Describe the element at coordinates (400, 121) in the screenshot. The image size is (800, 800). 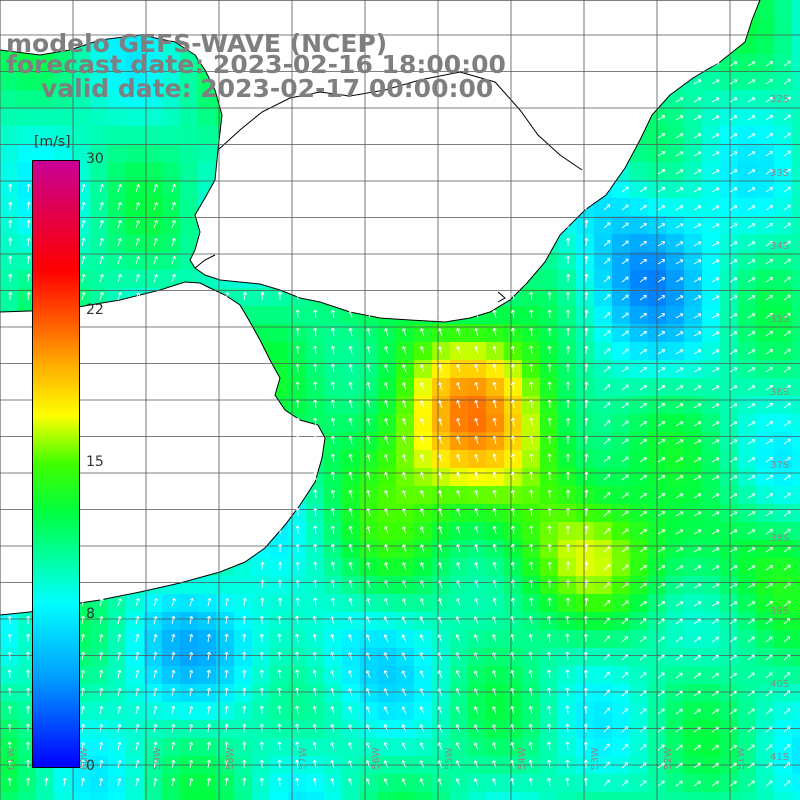
I see `country-border` at that location.